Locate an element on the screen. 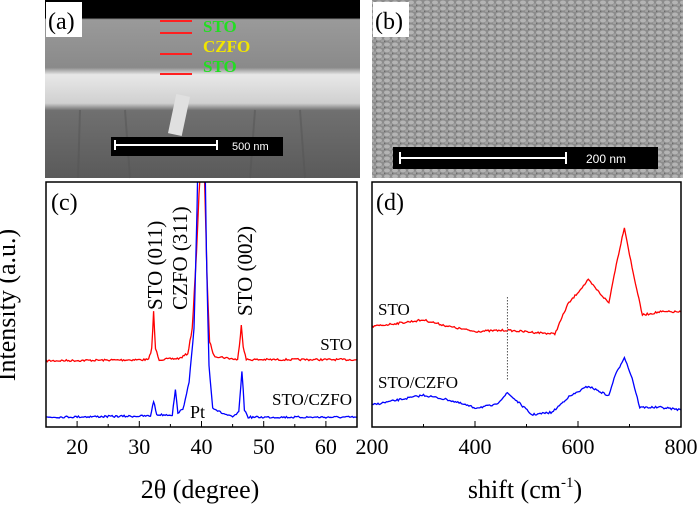 The image size is (700, 506). series-label-sto: STO is located at coordinates (336, 344).